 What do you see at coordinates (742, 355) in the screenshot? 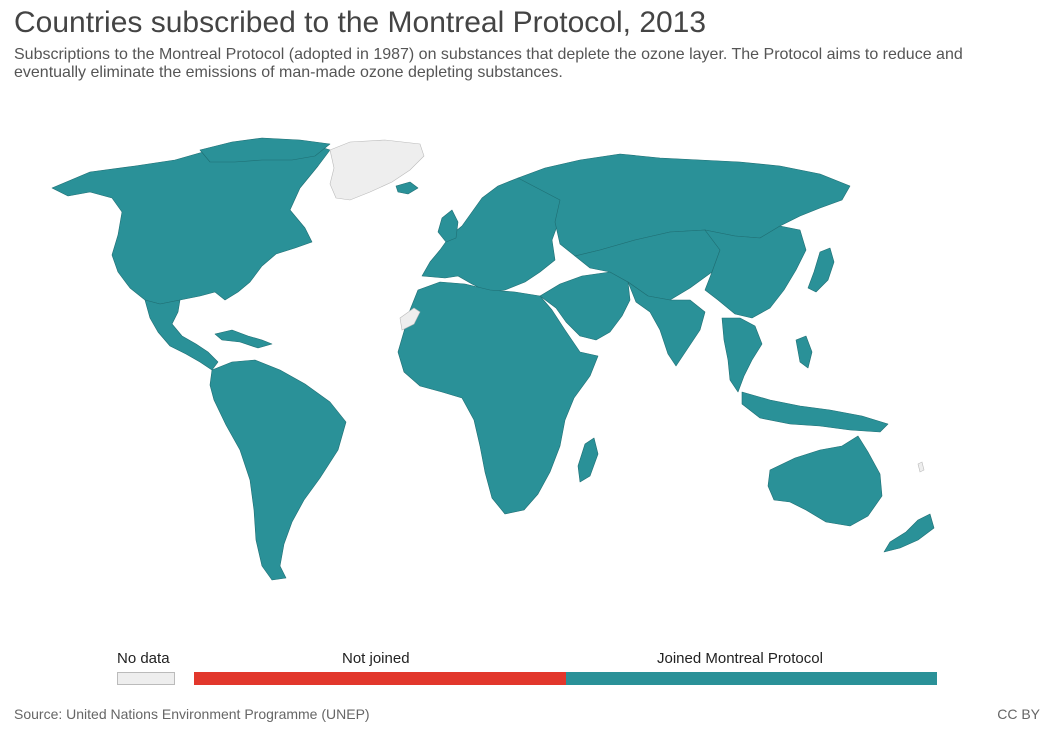
I see `region-southeast-asia` at bounding box center [742, 355].